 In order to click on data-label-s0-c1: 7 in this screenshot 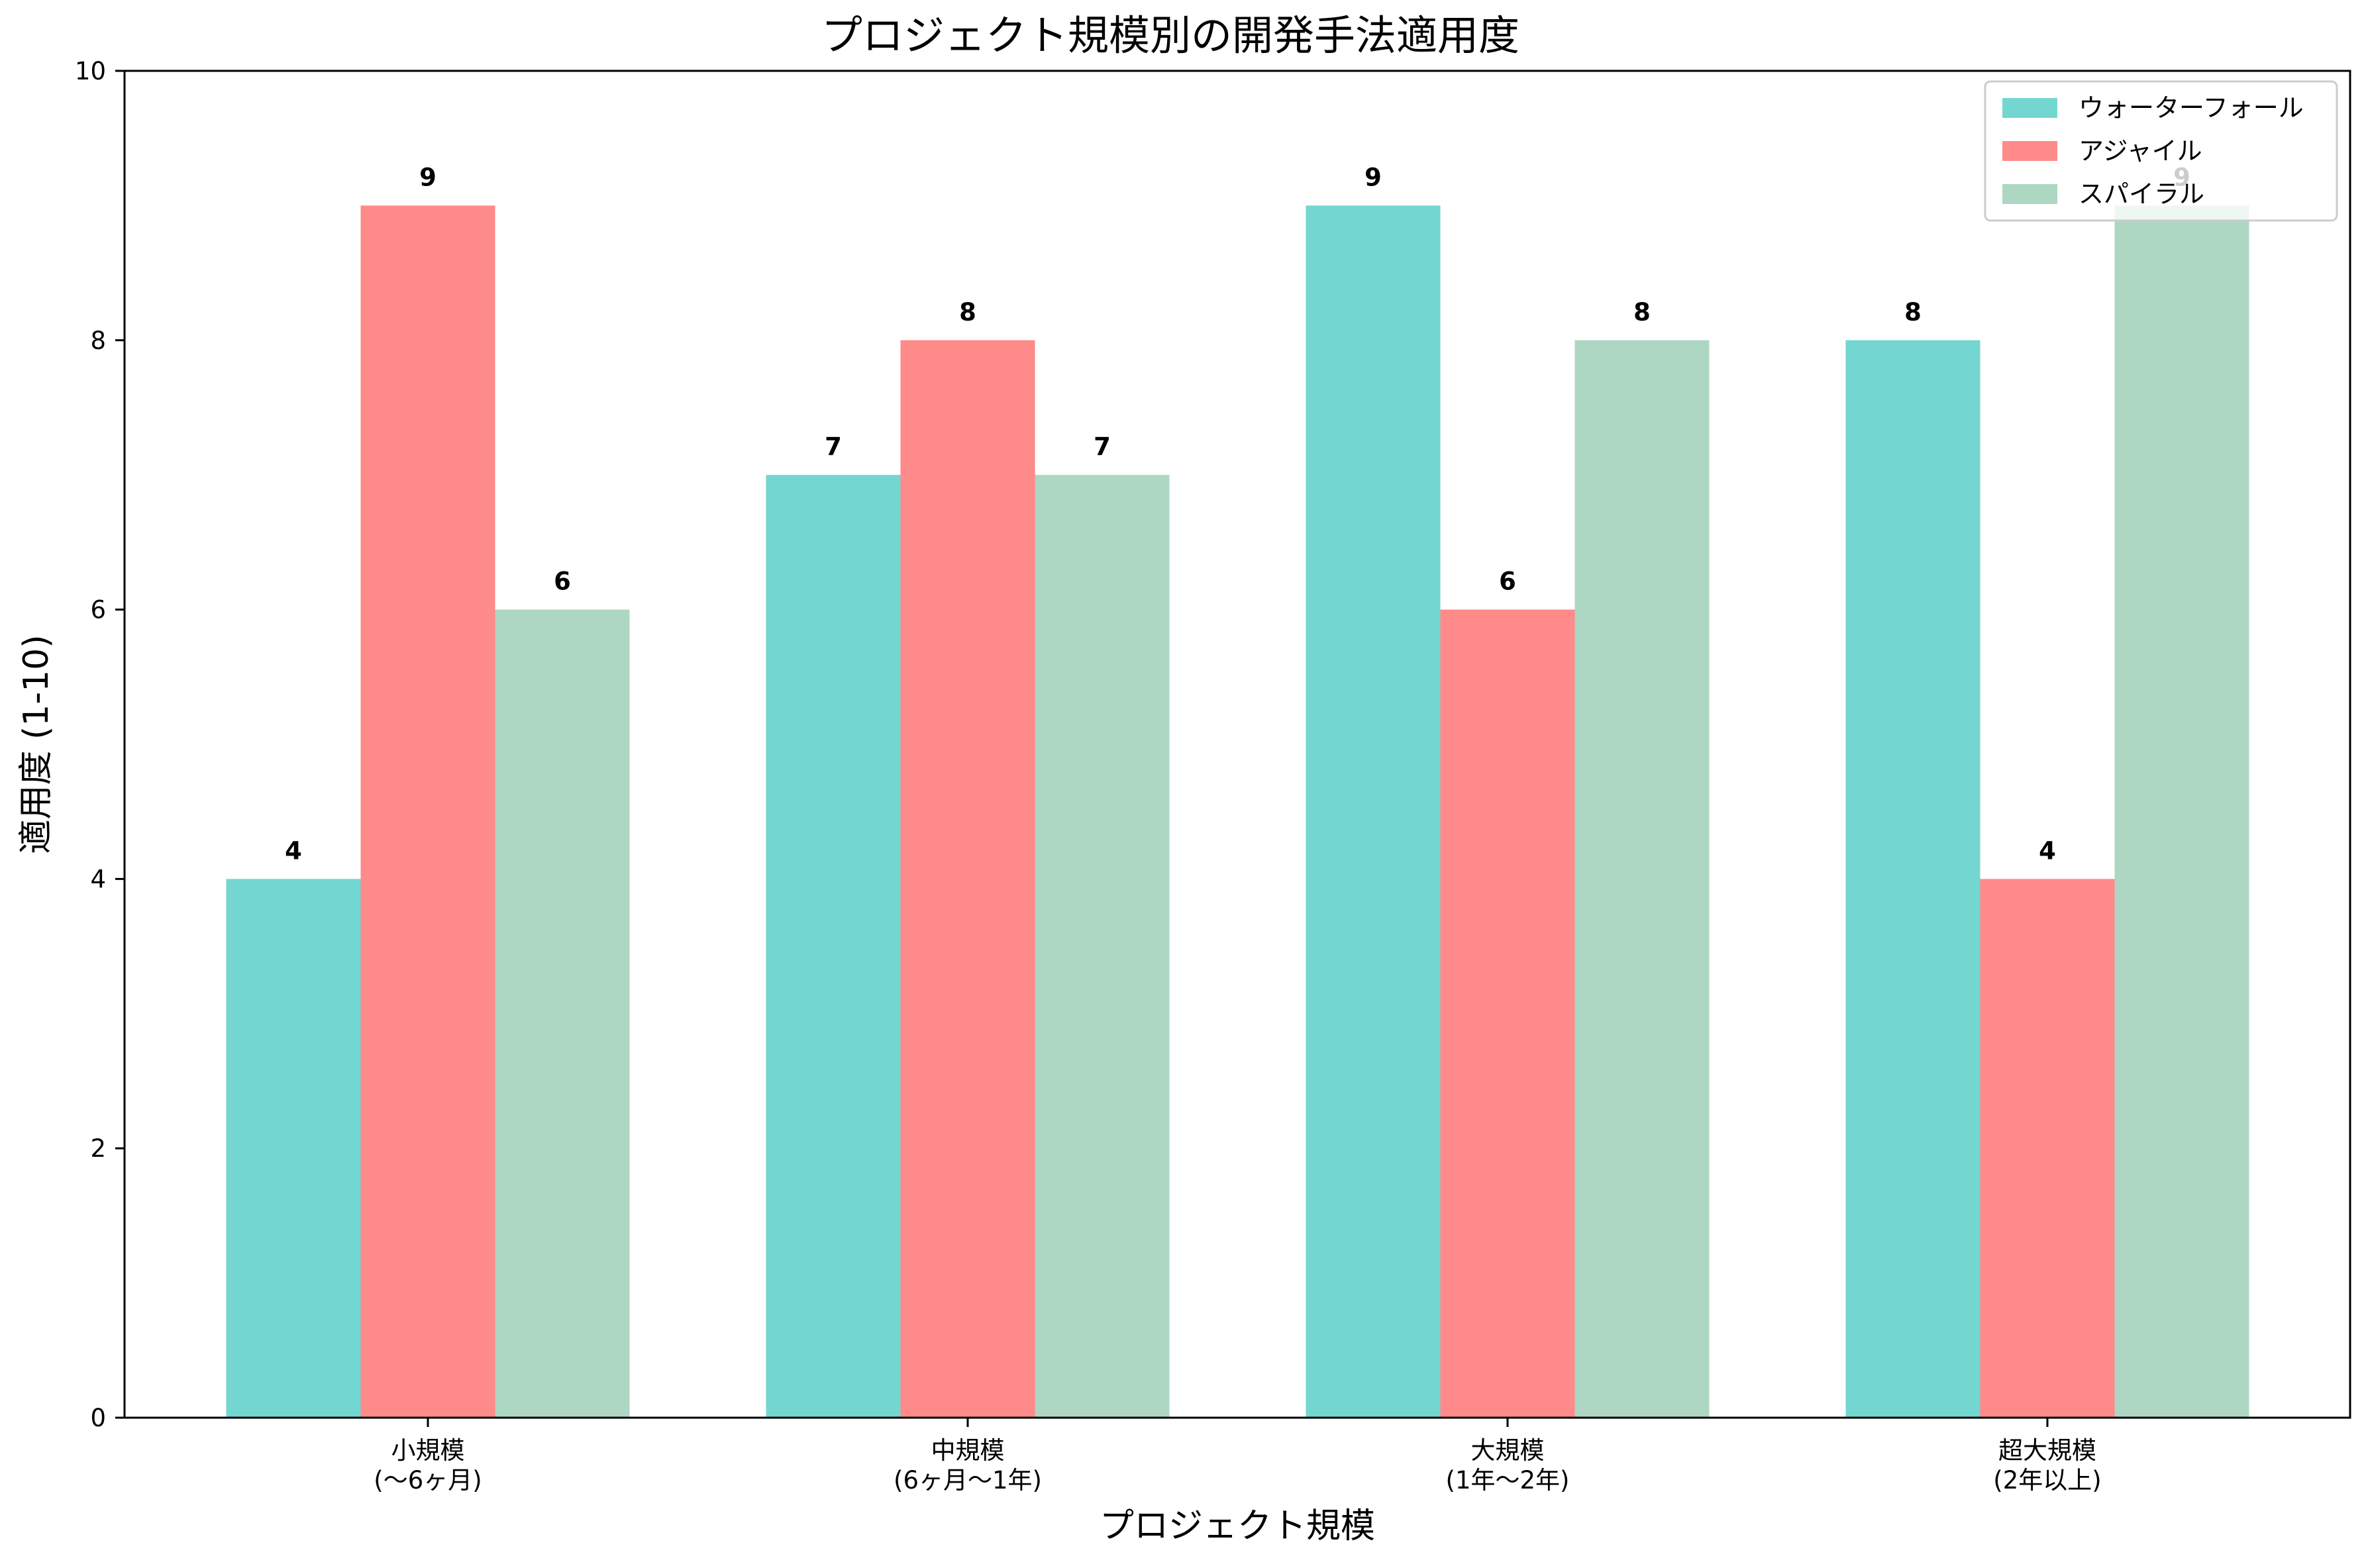, I will do `click(834, 446)`.